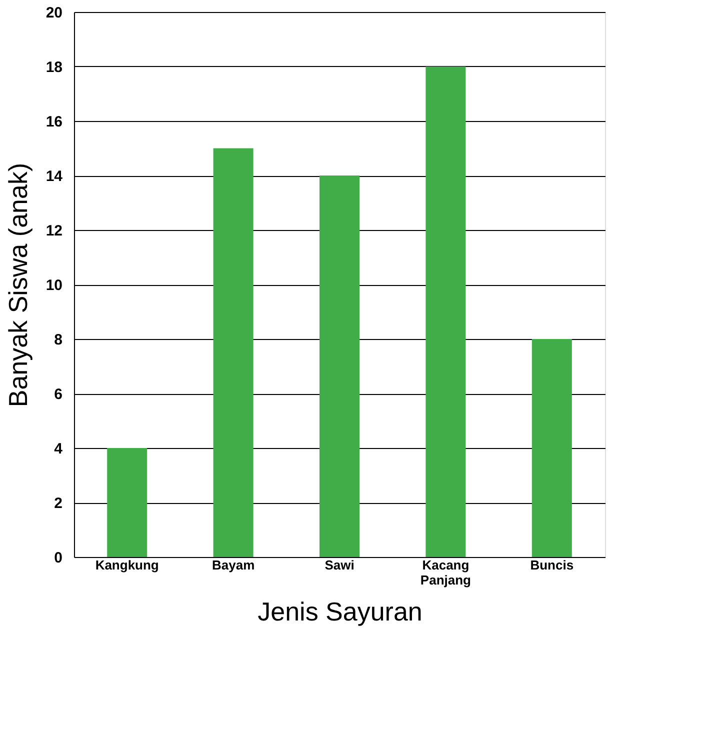 The image size is (726, 742). What do you see at coordinates (552, 565) in the screenshot?
I see `x-tick-label: Buncis` at bounding box center [552, 565].